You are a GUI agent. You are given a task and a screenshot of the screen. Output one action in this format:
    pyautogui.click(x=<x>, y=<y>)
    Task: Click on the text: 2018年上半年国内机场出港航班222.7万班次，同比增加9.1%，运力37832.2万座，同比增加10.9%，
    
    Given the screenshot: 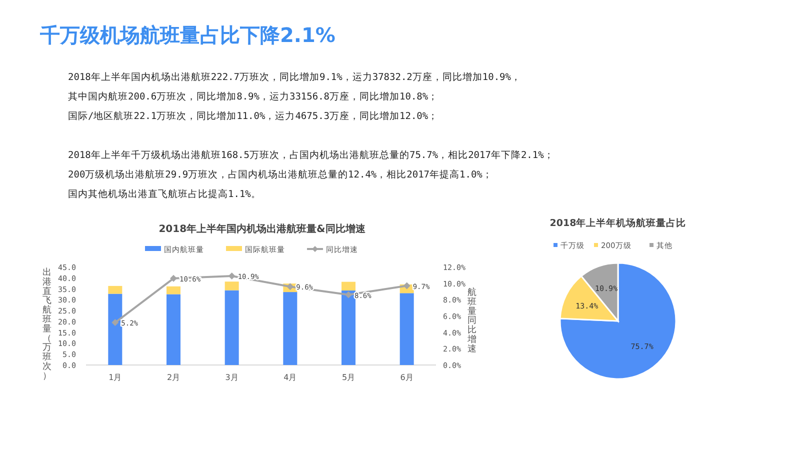 What is the action you would take?
    pyautogui.click(x=294, y=77)
    